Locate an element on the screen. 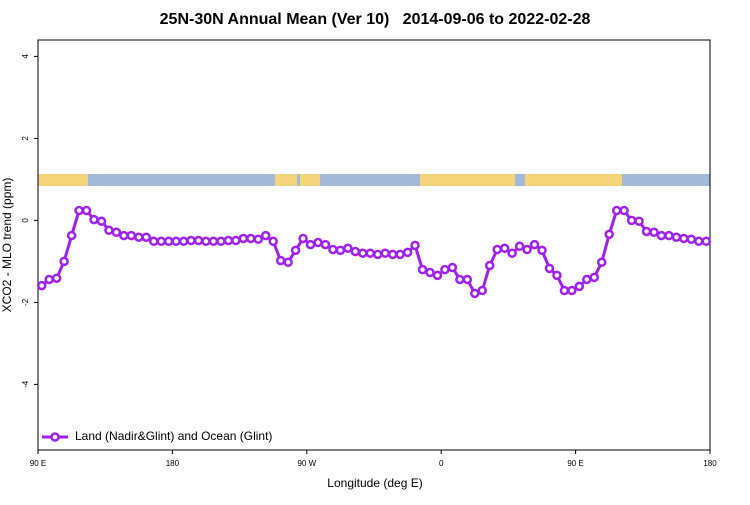 The image size is (750, 505). land-ocean-strip is located at coordinates (374, 180).